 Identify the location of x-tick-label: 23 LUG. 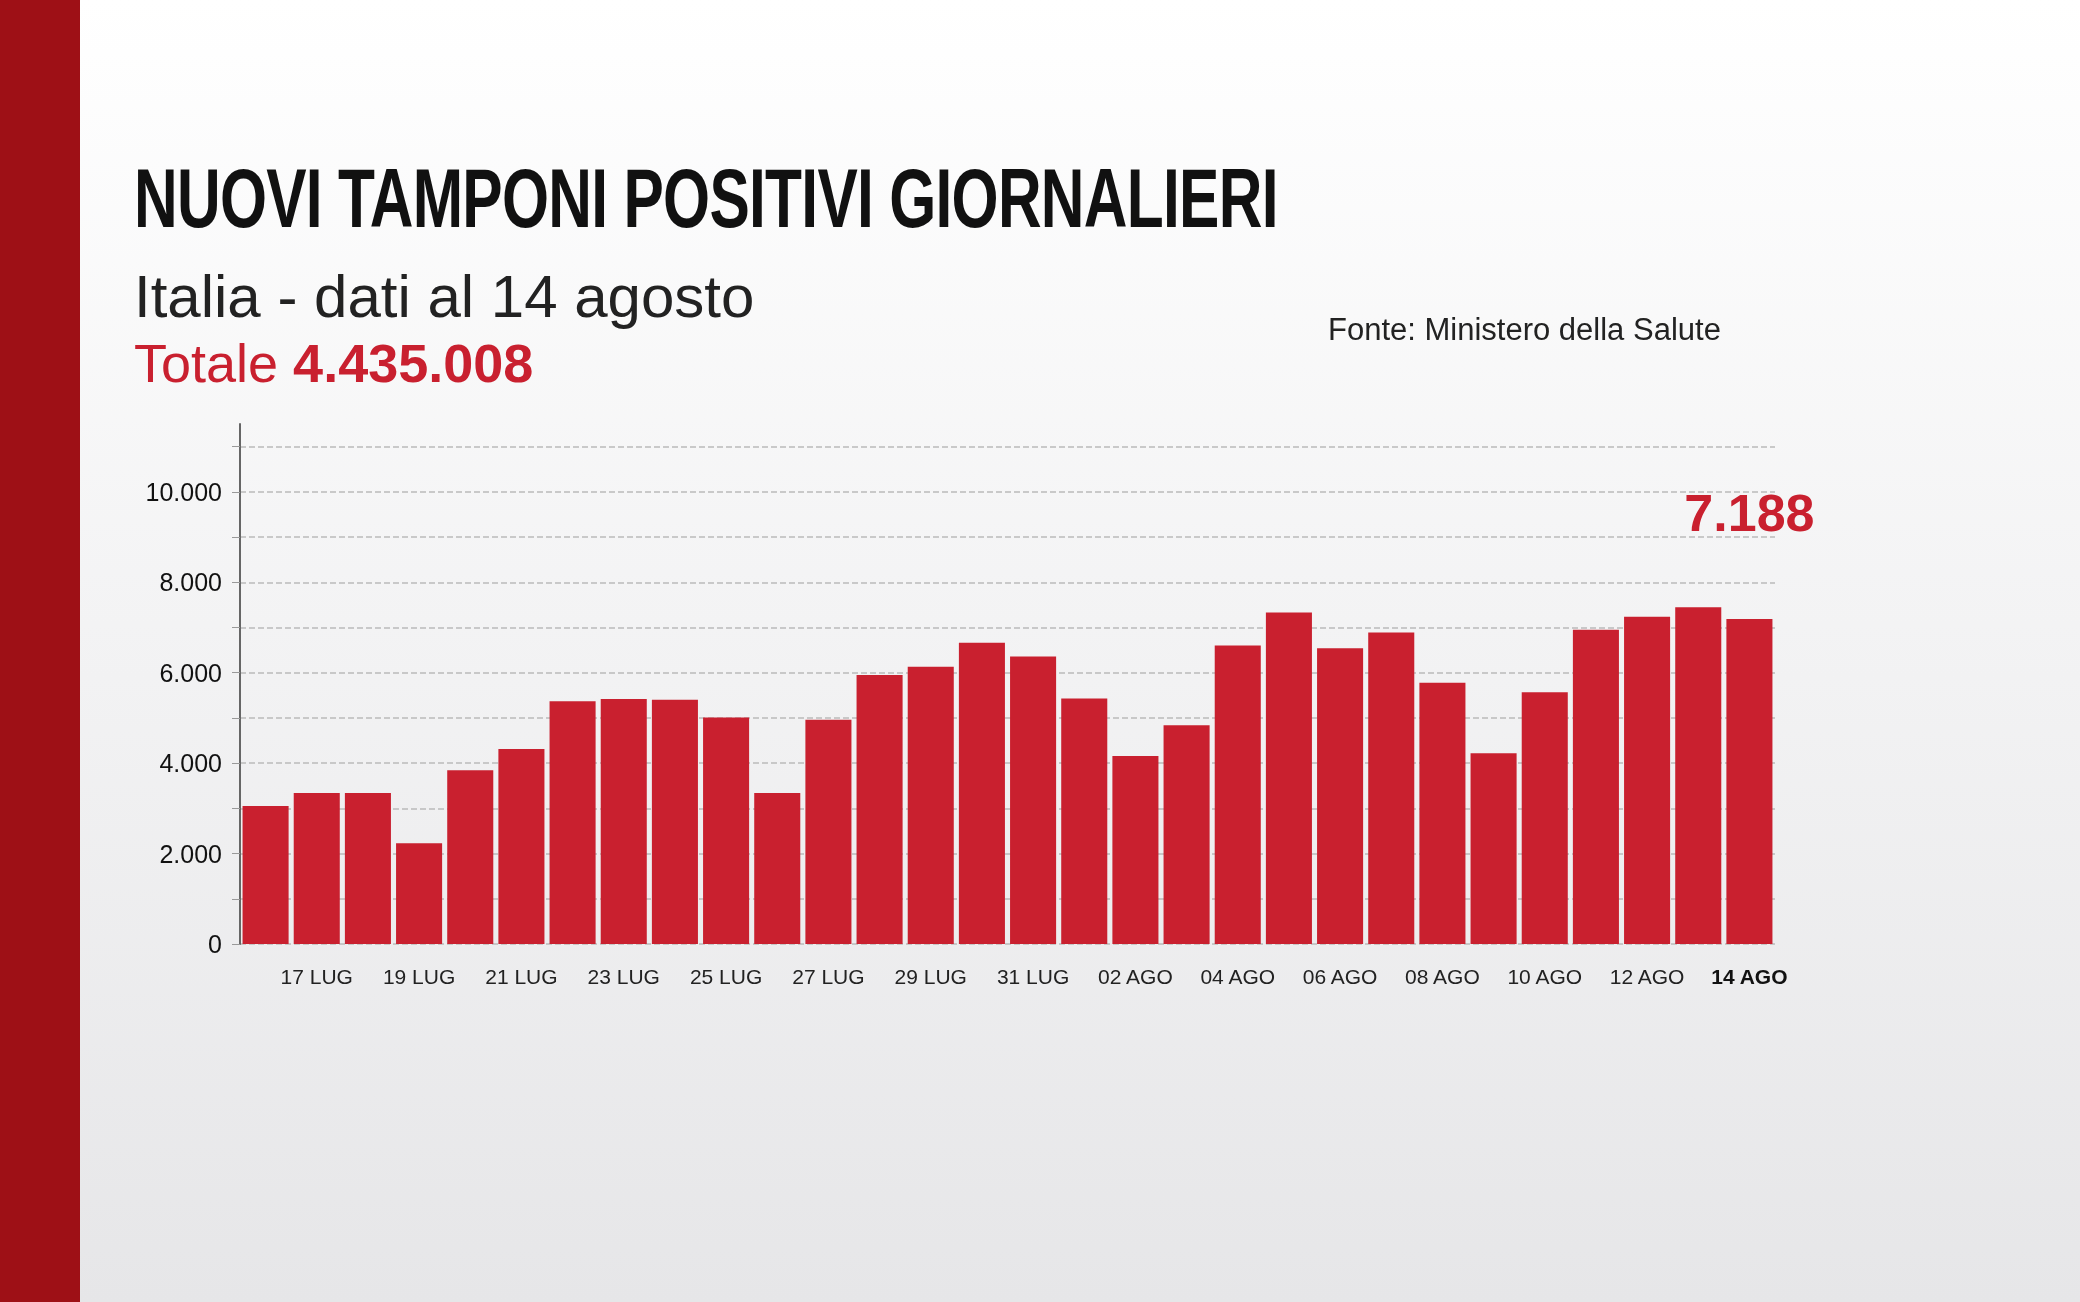
(623, 976).